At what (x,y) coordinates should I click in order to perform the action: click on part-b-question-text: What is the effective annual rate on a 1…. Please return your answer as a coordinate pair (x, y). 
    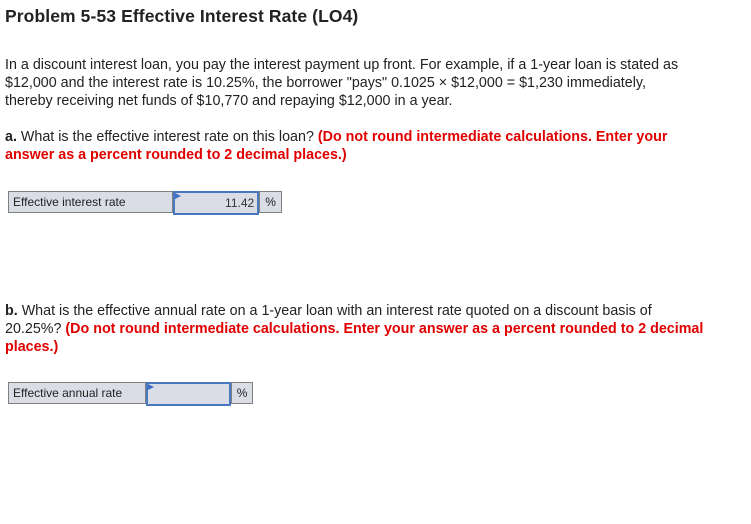
    Looking at the image, I should click on (334, 311).